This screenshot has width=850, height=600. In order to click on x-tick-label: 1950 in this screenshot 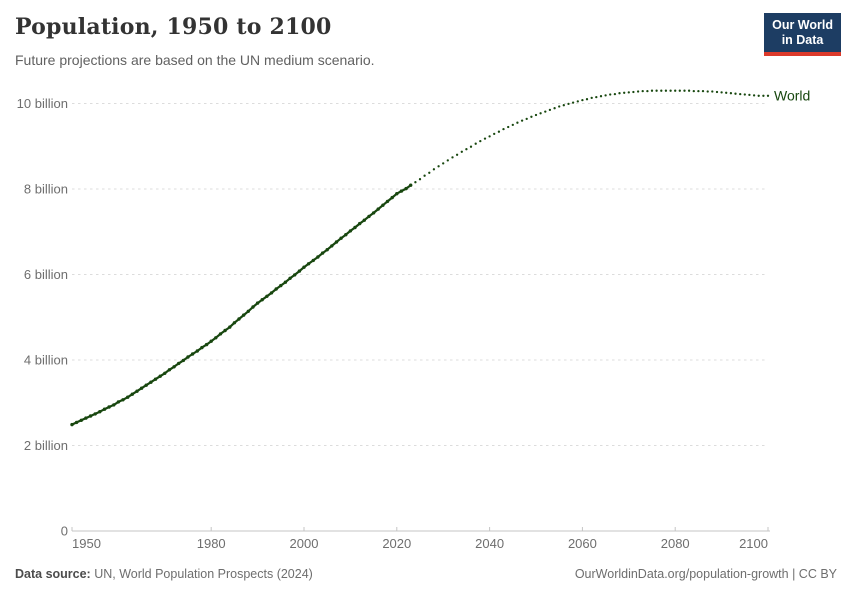, I will do `click(86, 543)`.